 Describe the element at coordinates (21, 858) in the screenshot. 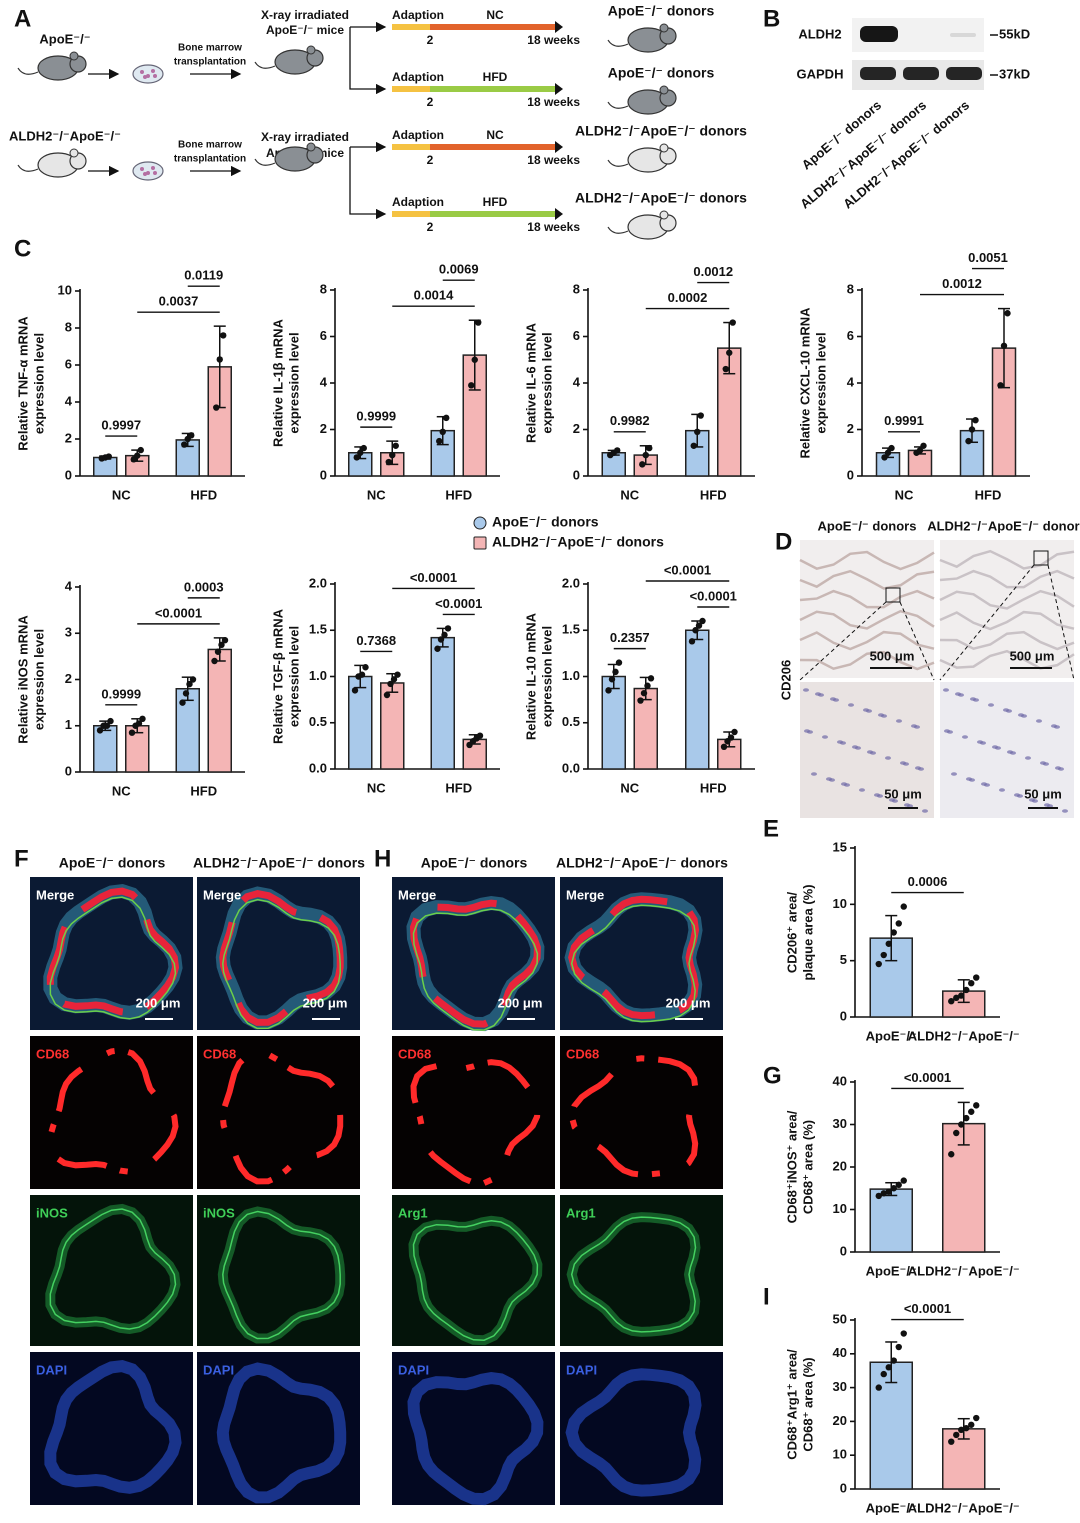

I see `panel-label: F` at that location.